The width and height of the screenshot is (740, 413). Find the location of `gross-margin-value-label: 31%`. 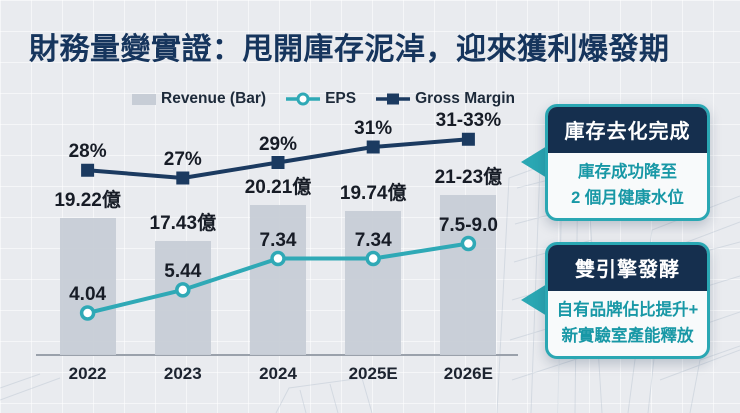

gross-margin-value-label: 31% is located at coordinates (373, 128).